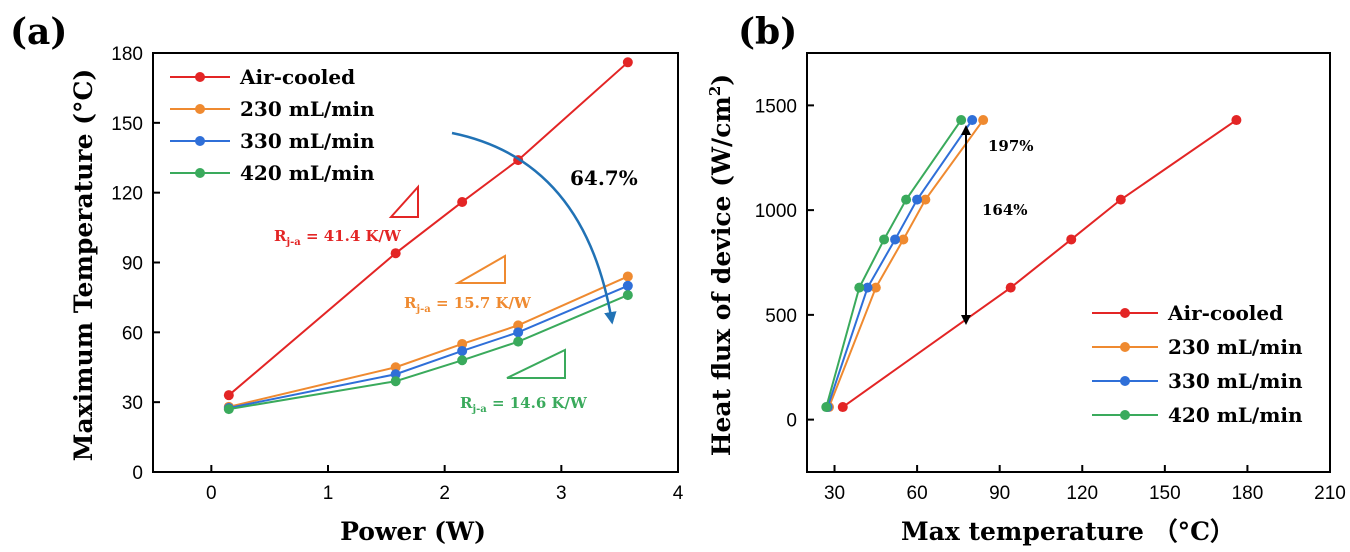 The height and width of the screenshot is (552, 1350). What do you see at coordinates (1125, 347) in the screenshot?
I see `b-legend-marker-s230` at bounding box center [1125, 347].